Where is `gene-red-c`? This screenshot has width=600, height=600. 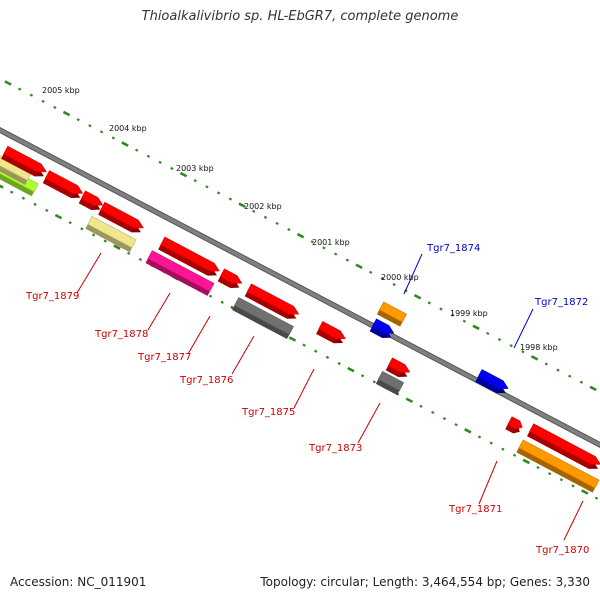
gene-red-c is located at coordinates (91, 200).